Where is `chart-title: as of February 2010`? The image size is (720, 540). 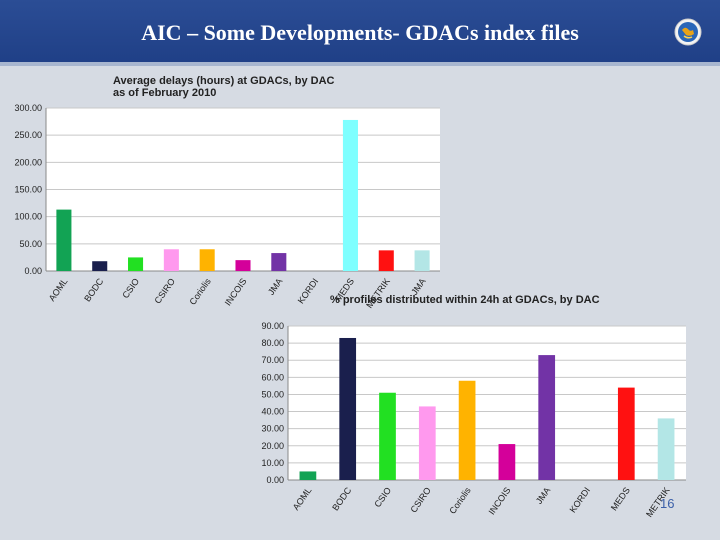
chart-title: as of February 2010 is located at coordinates (164, 93).